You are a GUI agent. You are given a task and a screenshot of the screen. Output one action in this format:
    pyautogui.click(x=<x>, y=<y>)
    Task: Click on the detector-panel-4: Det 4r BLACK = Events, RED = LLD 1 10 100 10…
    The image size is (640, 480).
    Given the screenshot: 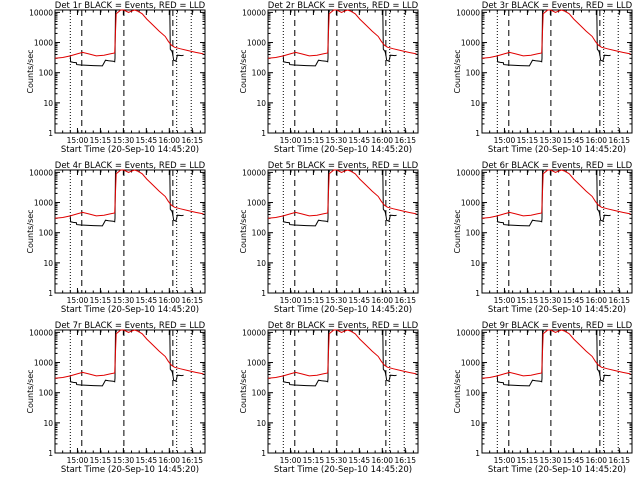 What is the action you would take?
    pyautogui.click(x=116, y=238)
    